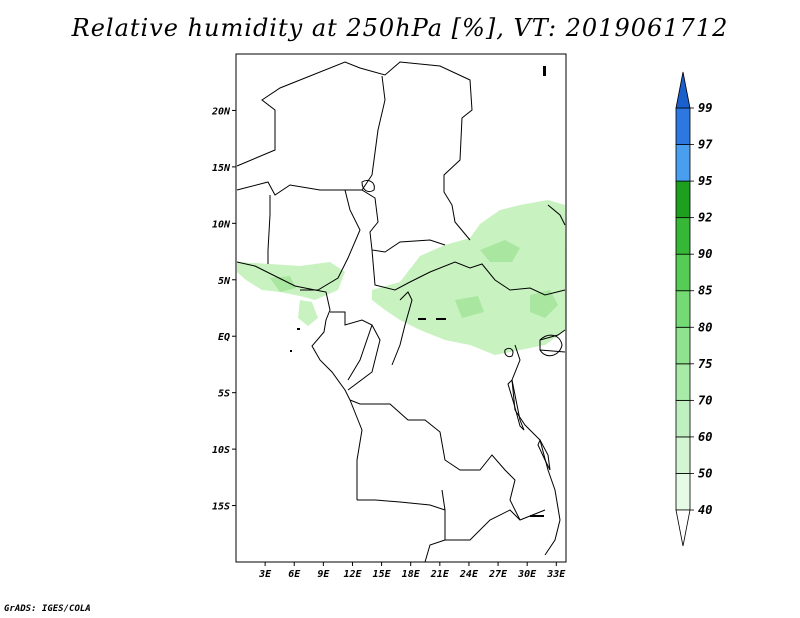 This screenshot has width=800, height=618. I want to click on colorbar-label: 50, so click(705, 473).